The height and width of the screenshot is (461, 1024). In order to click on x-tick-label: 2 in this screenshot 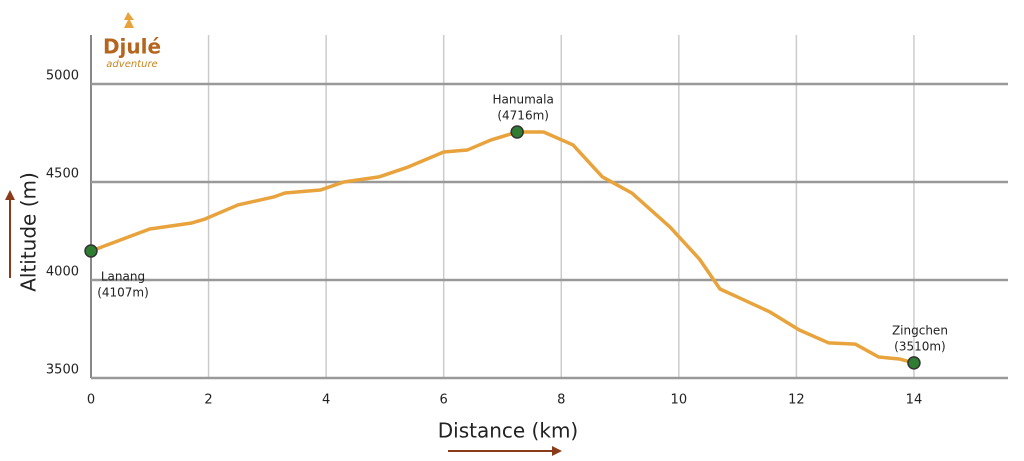, I will do `click(208, 400)`.